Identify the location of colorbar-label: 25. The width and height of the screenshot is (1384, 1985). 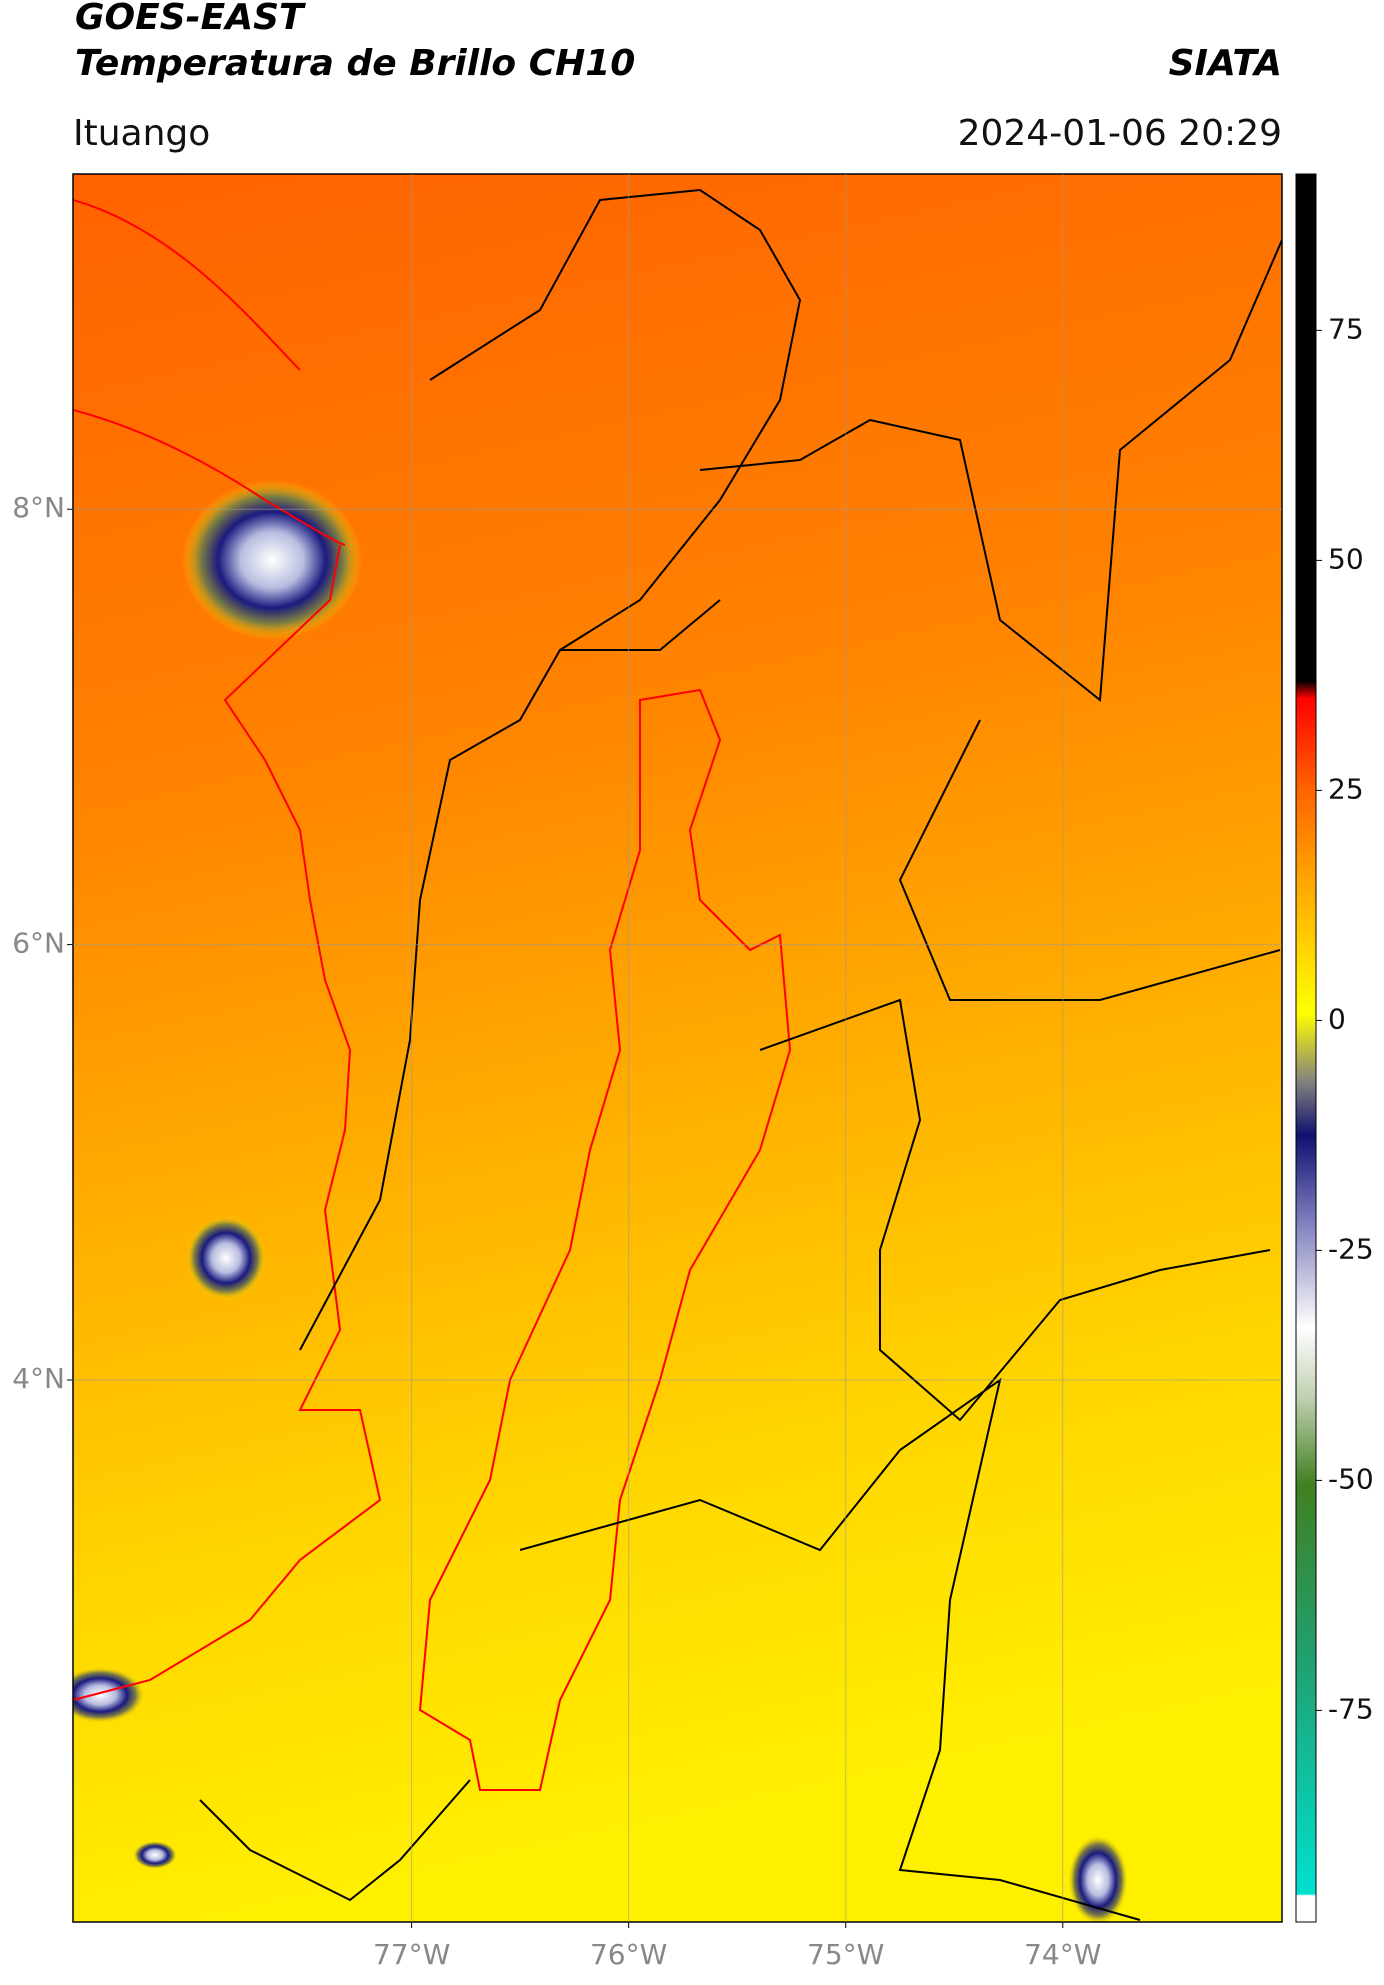
(1346, 788).